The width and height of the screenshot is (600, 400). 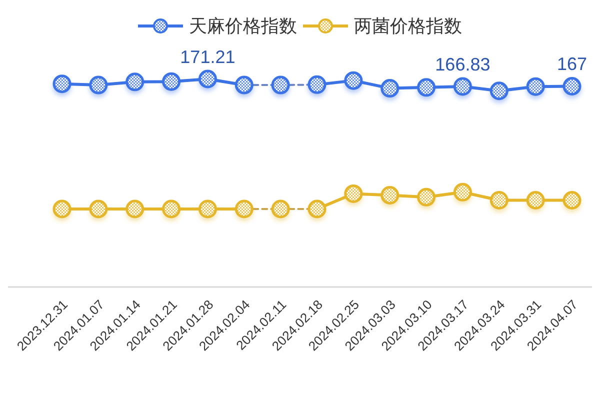 What do you see at coordinates (208, 57) in the screenshot?
I see `data-label: 171.21` at bounding box center [208, 57].